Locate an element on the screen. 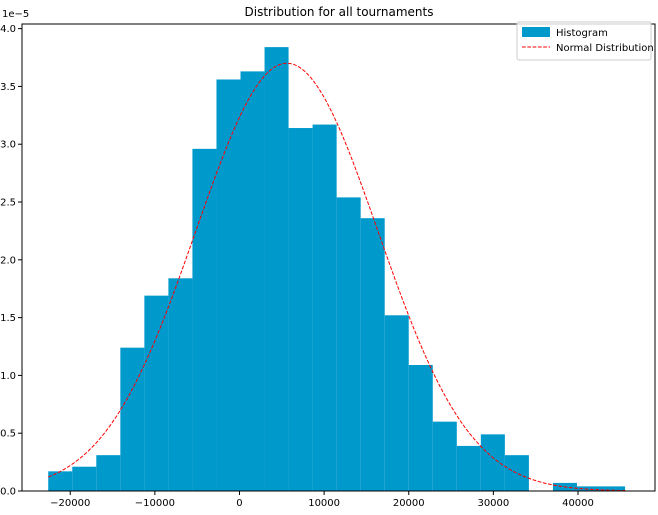  legend-histogram-label: Histogram is located at coordinates (582, 33).